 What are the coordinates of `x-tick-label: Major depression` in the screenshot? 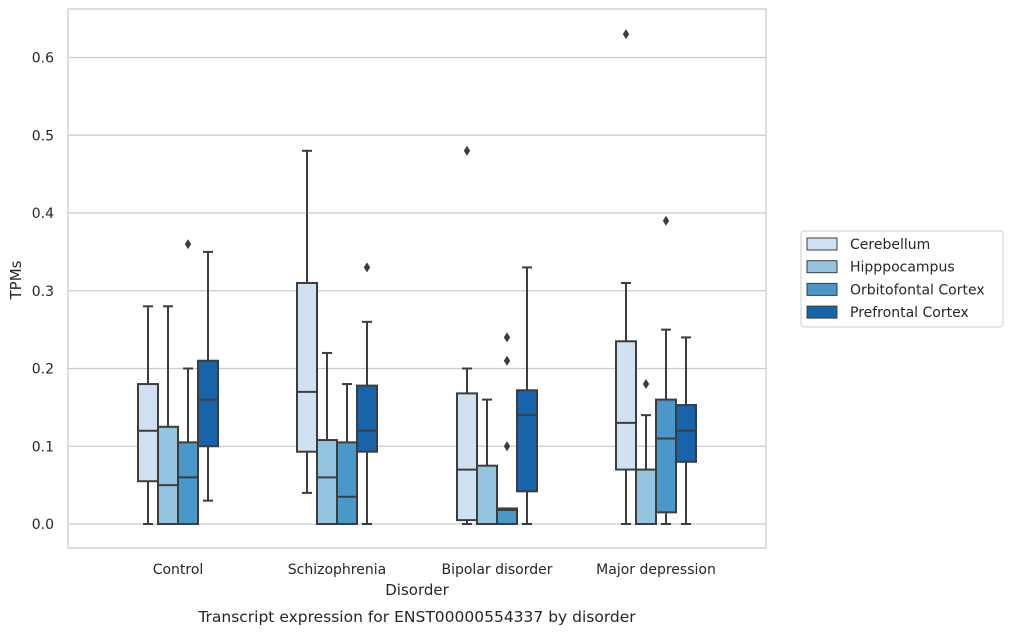 It's located at (656, 570).